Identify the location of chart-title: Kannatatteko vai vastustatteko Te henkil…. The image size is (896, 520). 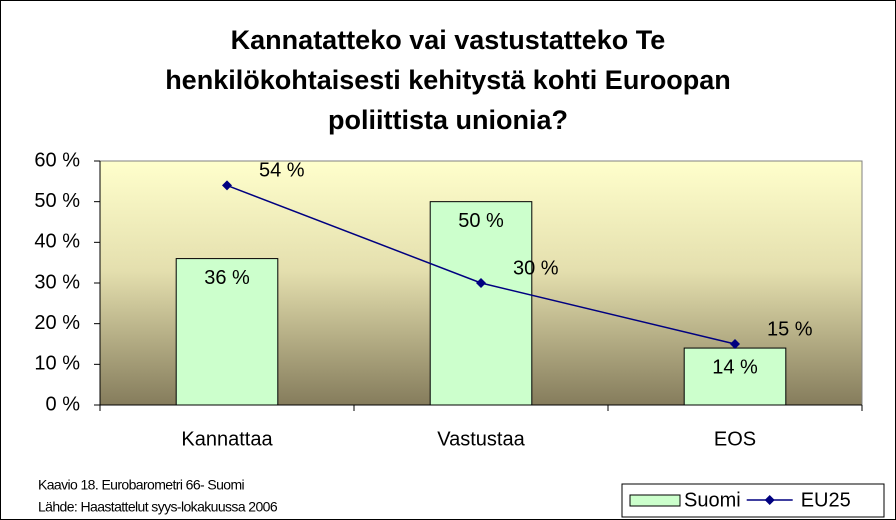
(448, 80).